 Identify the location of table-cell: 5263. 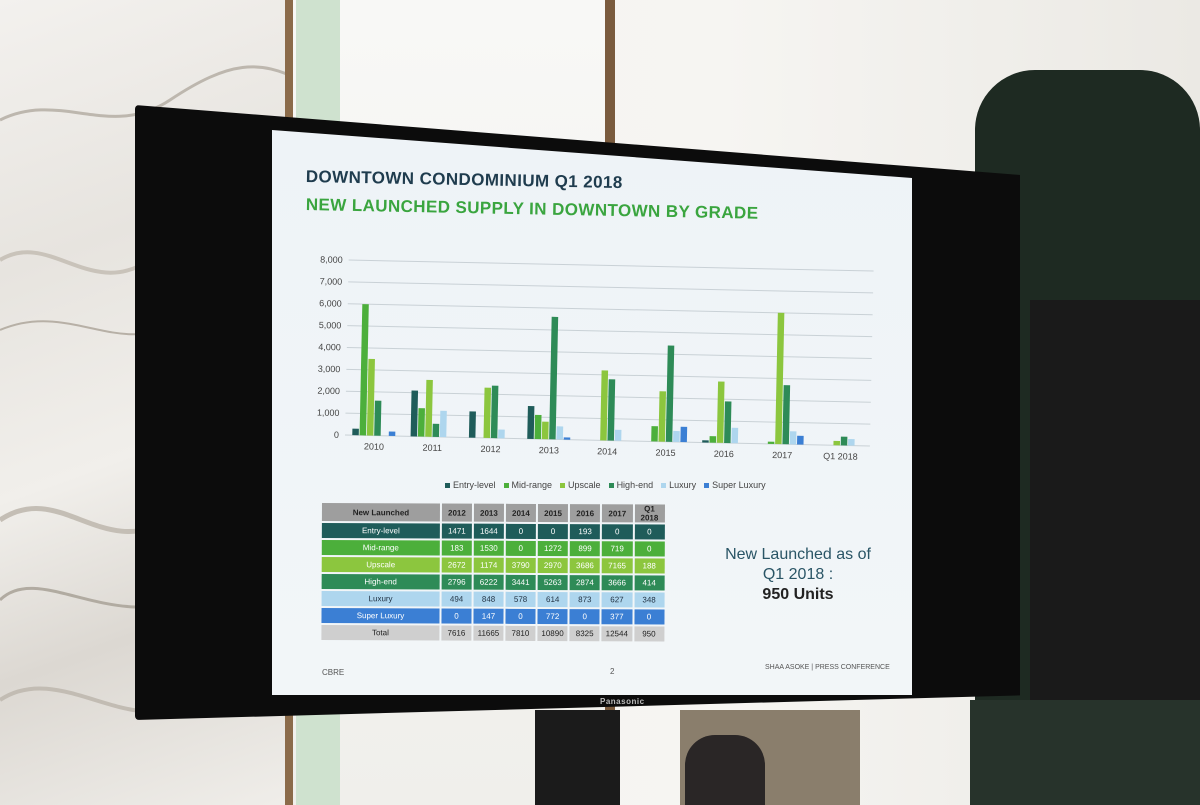
(552, 582).